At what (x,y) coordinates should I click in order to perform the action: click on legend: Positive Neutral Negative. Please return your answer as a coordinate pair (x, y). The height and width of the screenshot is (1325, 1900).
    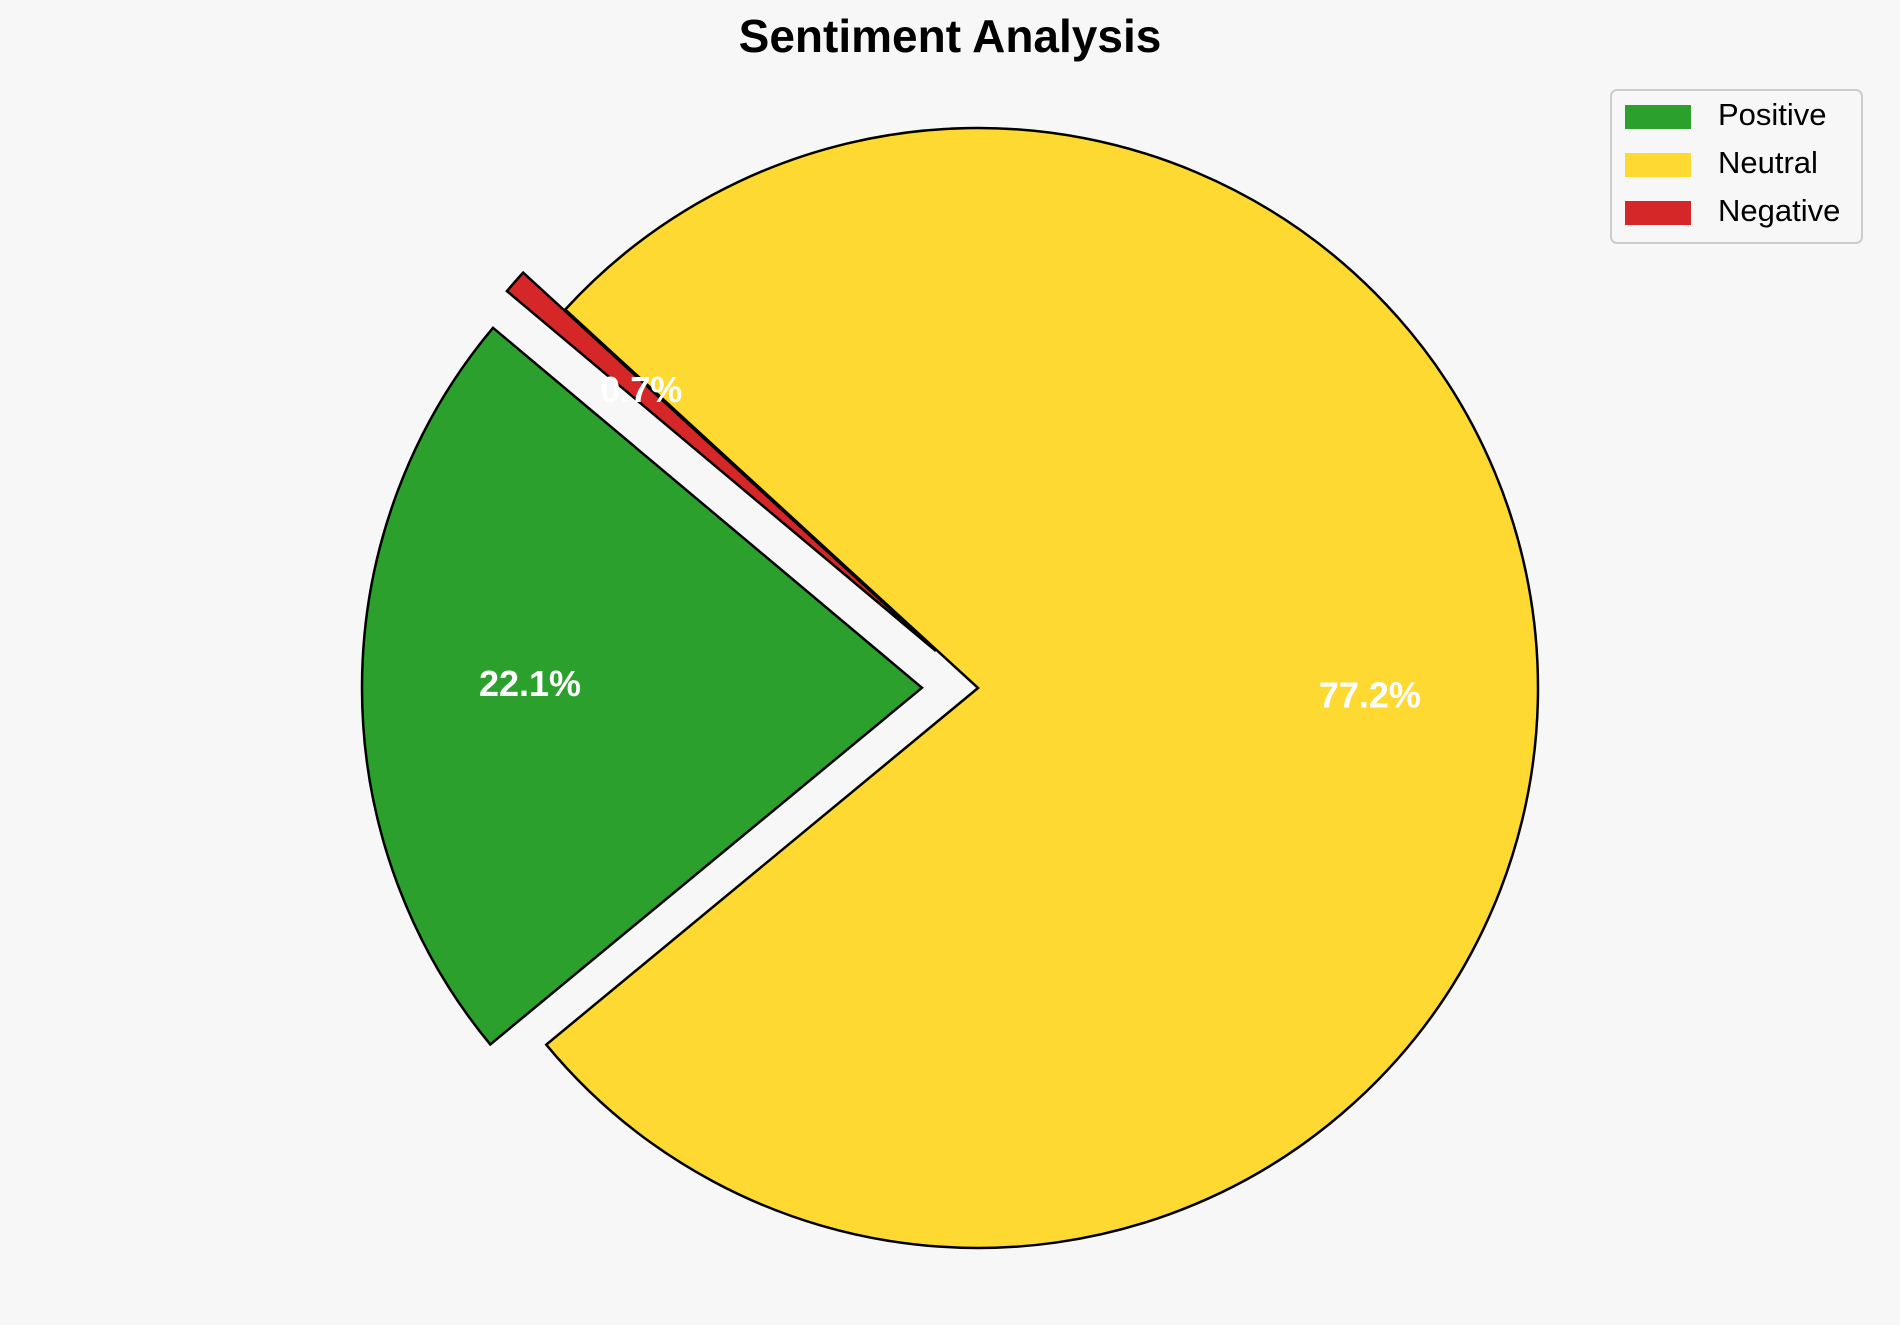
    Looking at the image, I should click on (1736, 166).